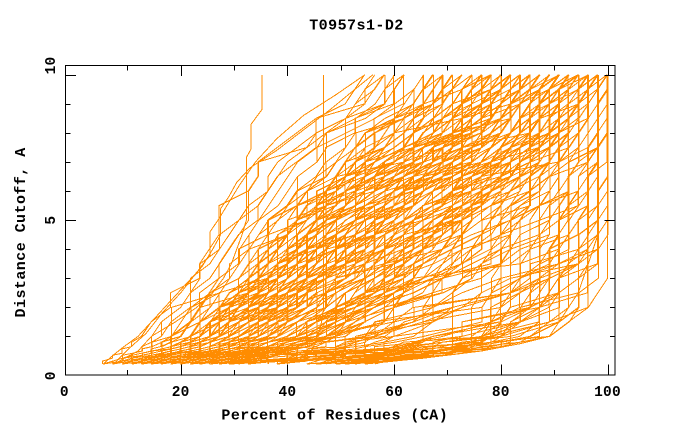 The image size is (680, 445). What do you see at coordinates (394, 393) in the screenshot?
I see `svg-text: 60` at bounding box center [394, 393].